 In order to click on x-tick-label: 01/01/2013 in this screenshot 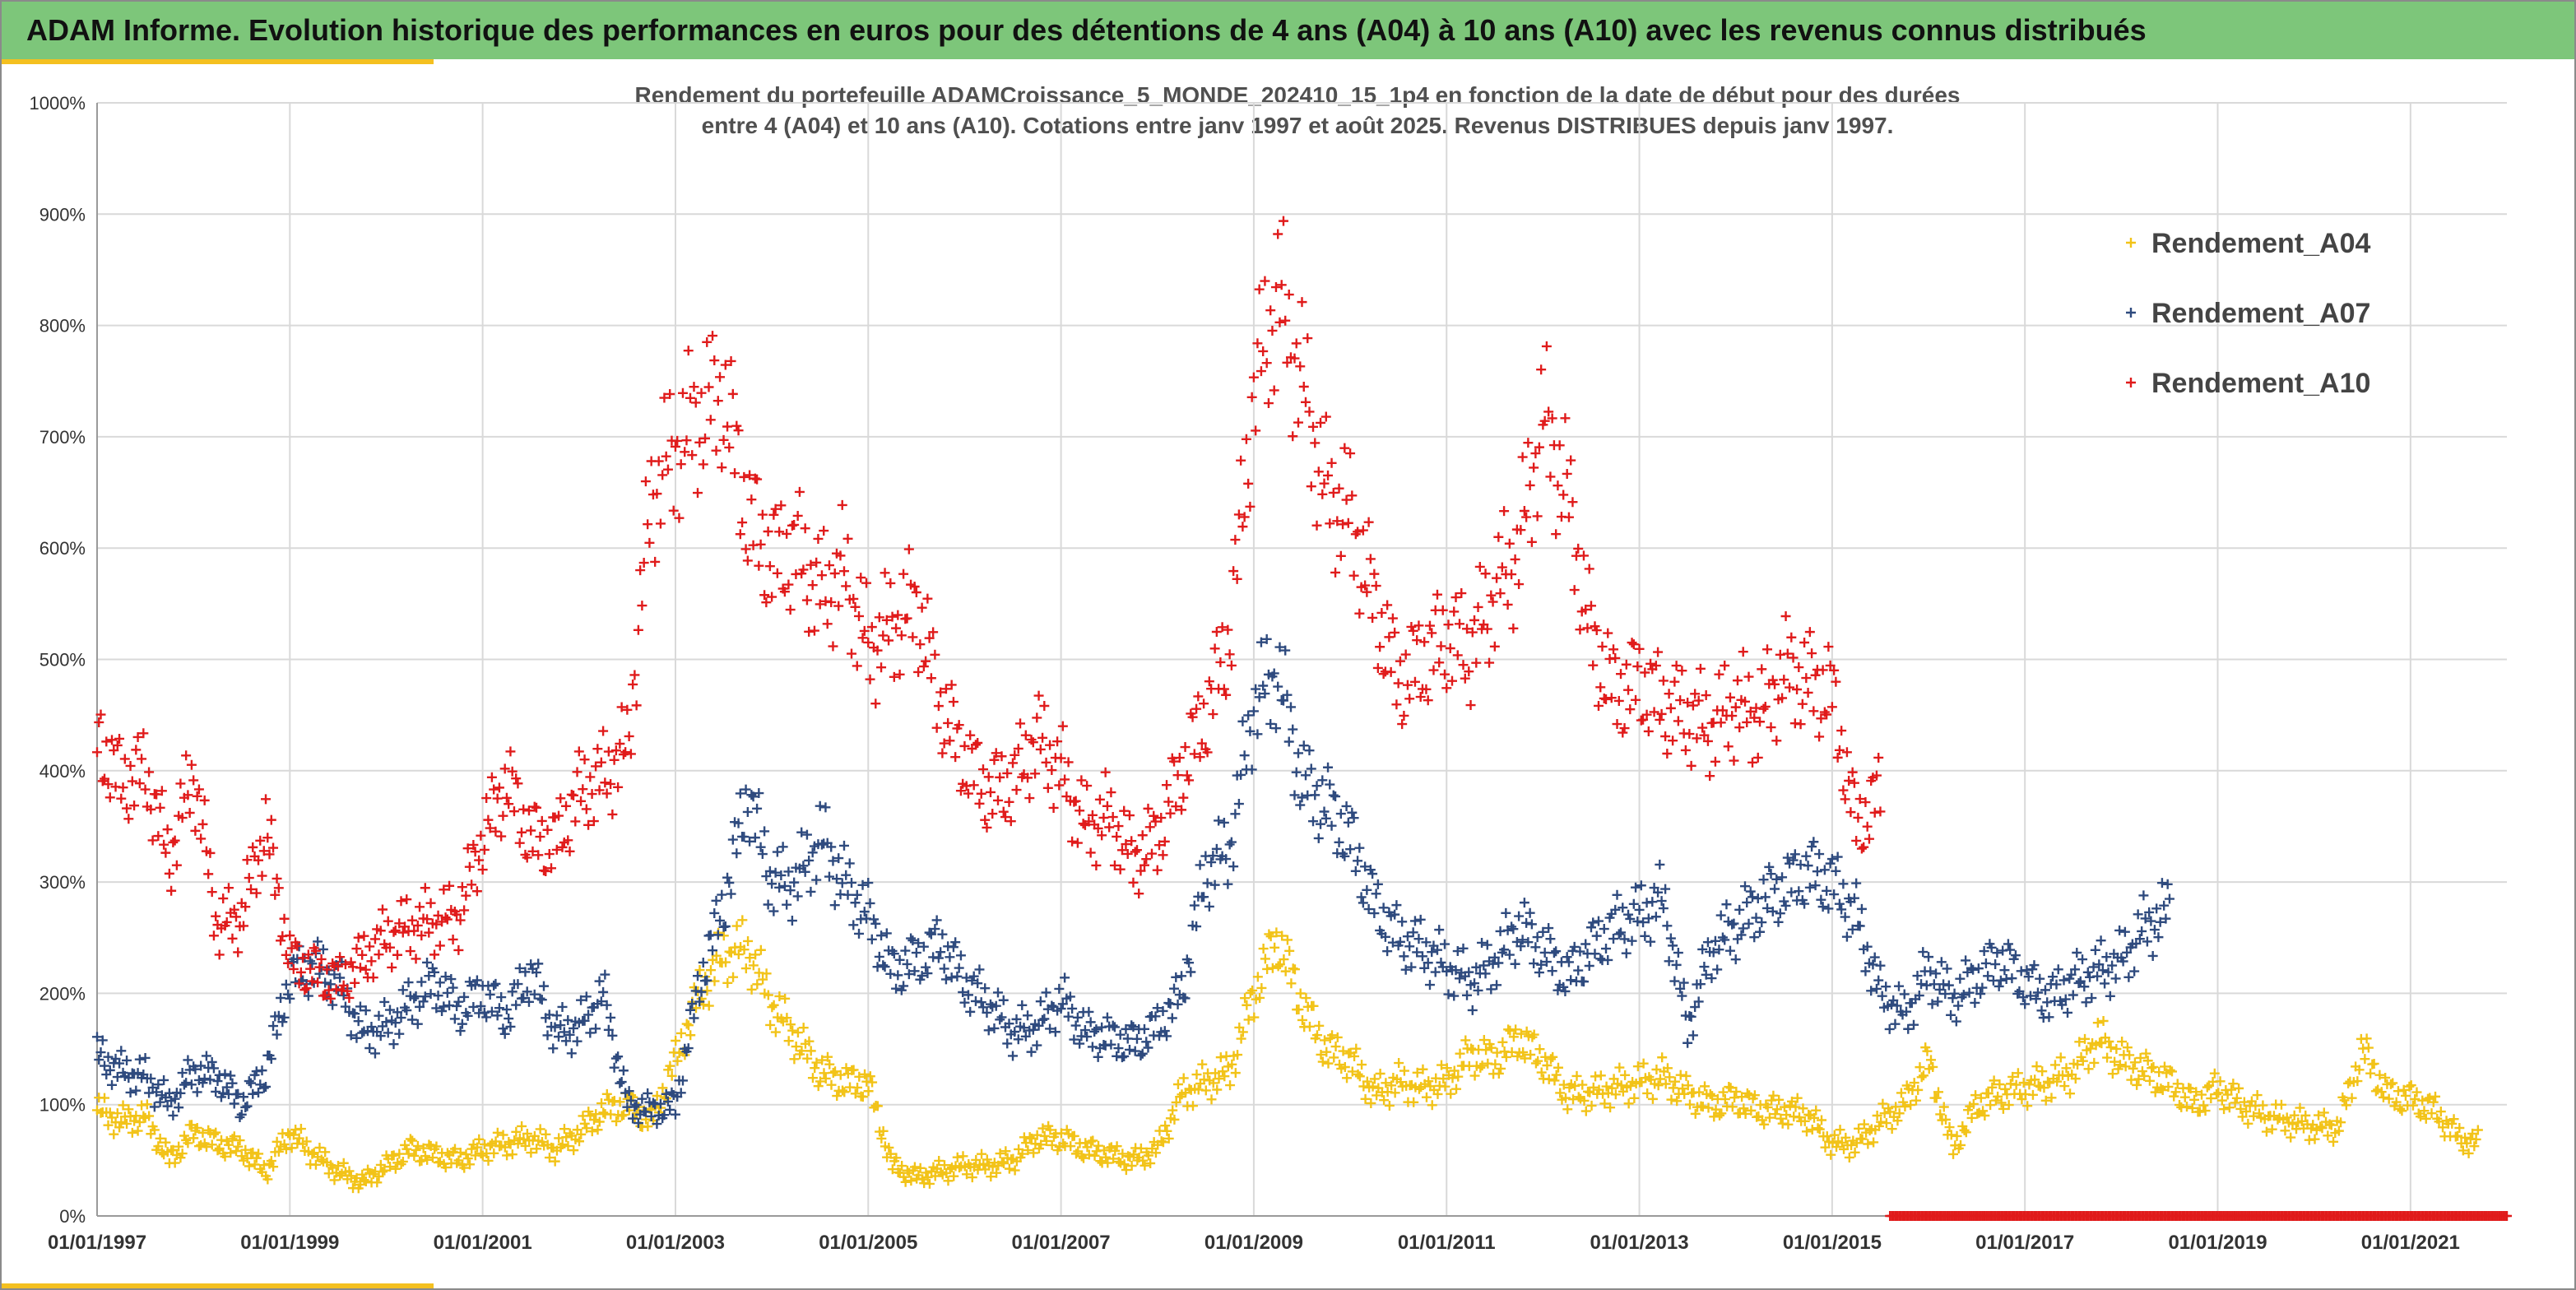, I will do `click(1639, 1243)`.